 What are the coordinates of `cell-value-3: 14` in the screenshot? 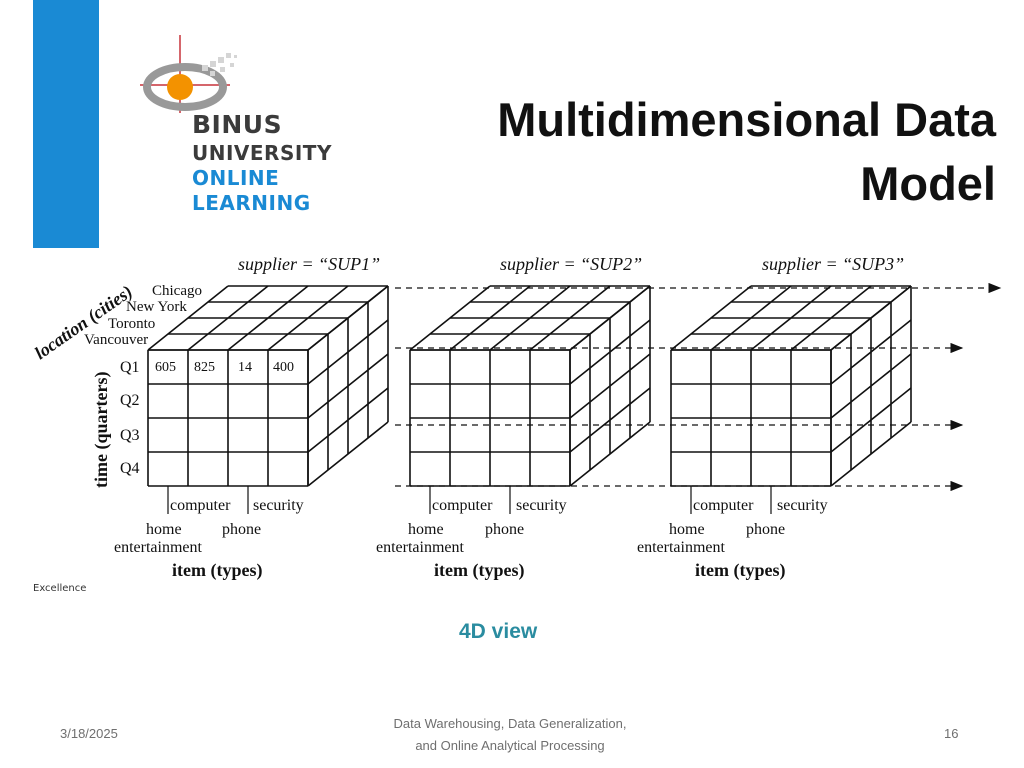 It's located at (245, 367).